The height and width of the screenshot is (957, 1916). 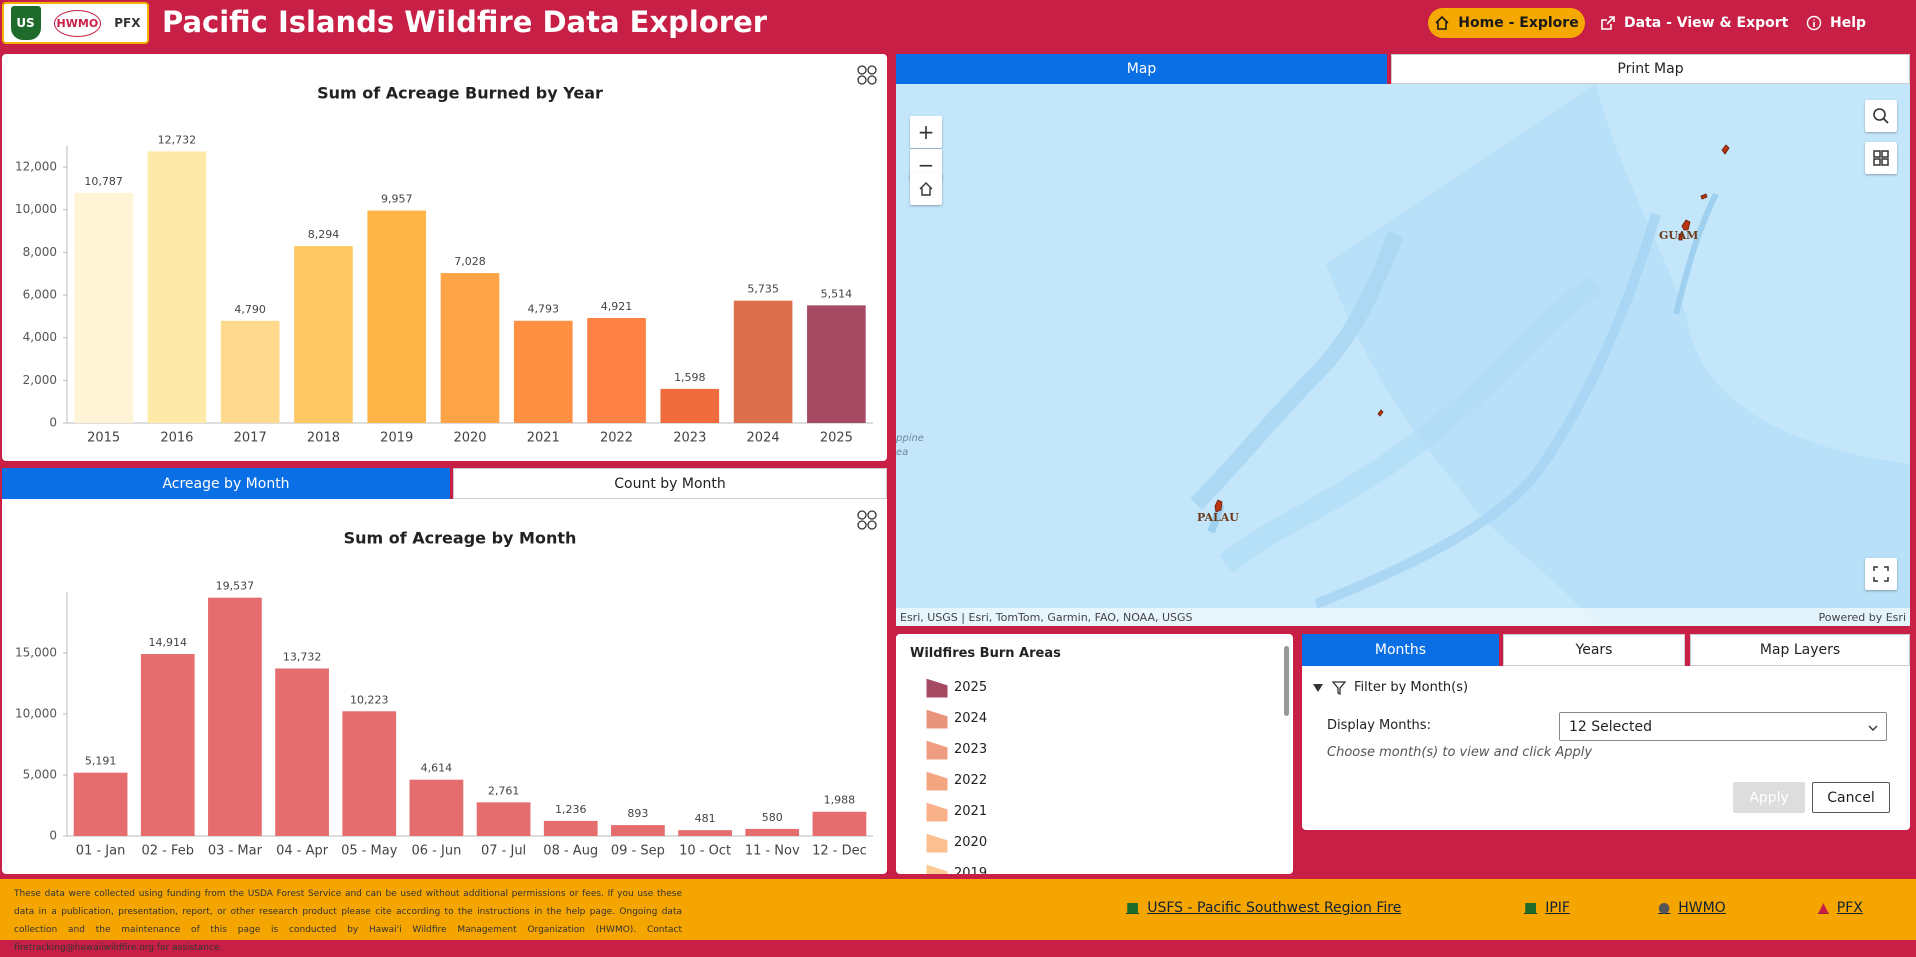 What do you see at coordinates (985, 653) in the screenshot?
I see `legend-title: Wildfires Burn Areas` at bounding box center [985, 653].